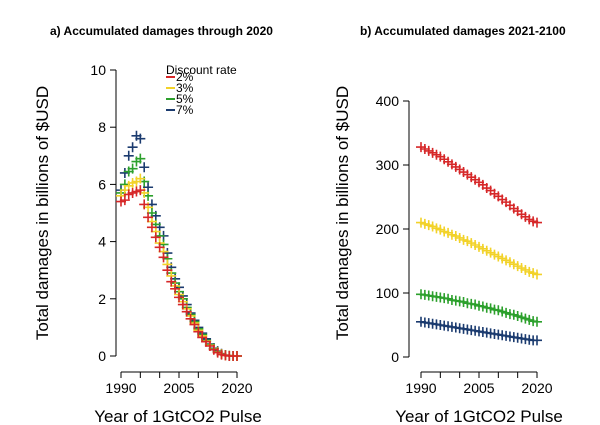 This screenshot has height=425, width=600. I want to click on panel-a-marks, so click(179, 245).